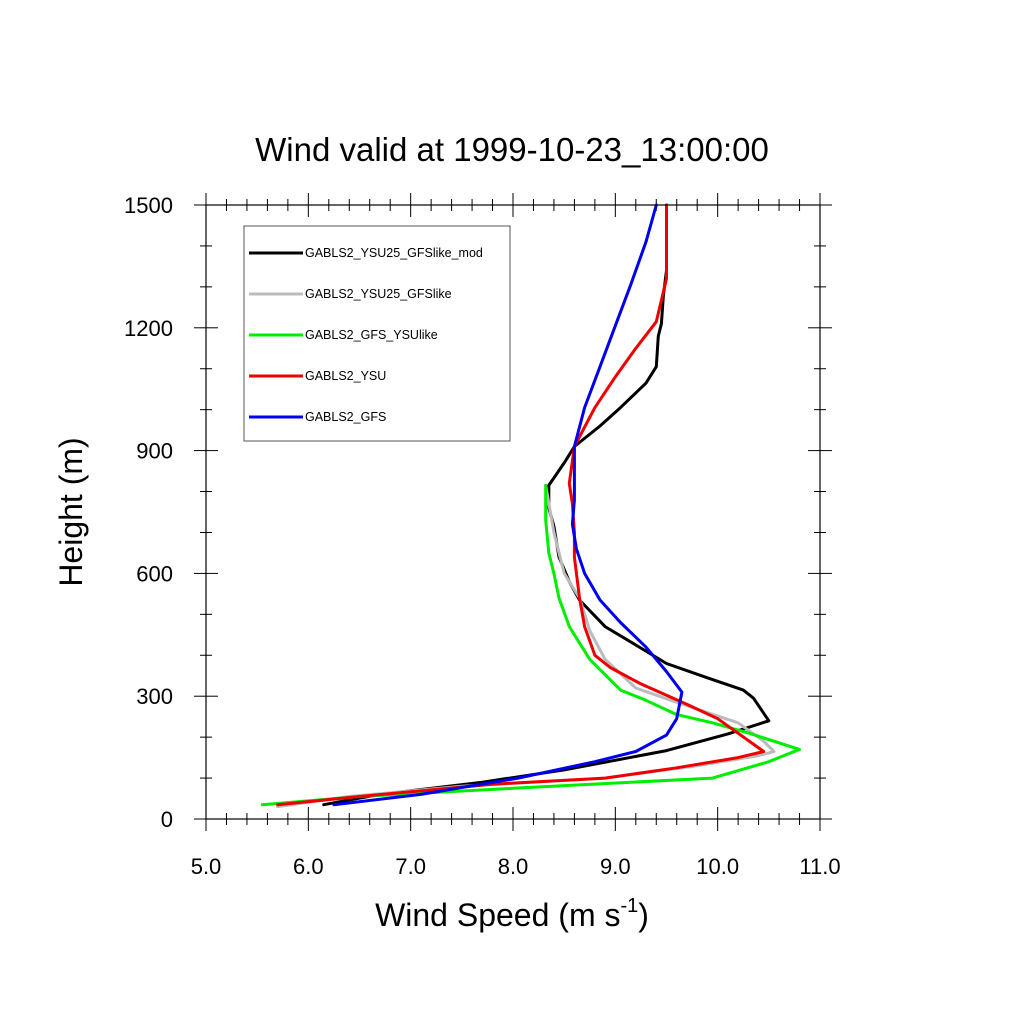 The height and width of the screenshot is (1024, 1024). What do you see at coordinates (513, 866) in the screenshot?
I see `x-tick-label: 8.0` at bounding box center [513, 866].